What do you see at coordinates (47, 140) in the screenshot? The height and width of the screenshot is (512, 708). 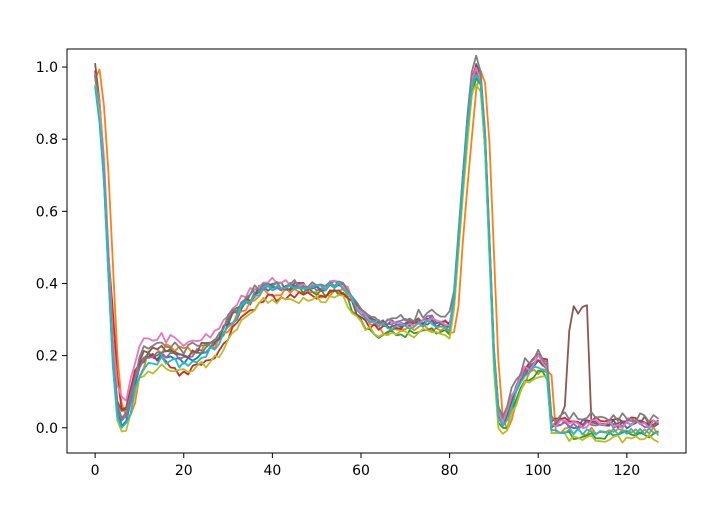 I see `y-tick-label: 0.8` at bounding box center [47, 140].